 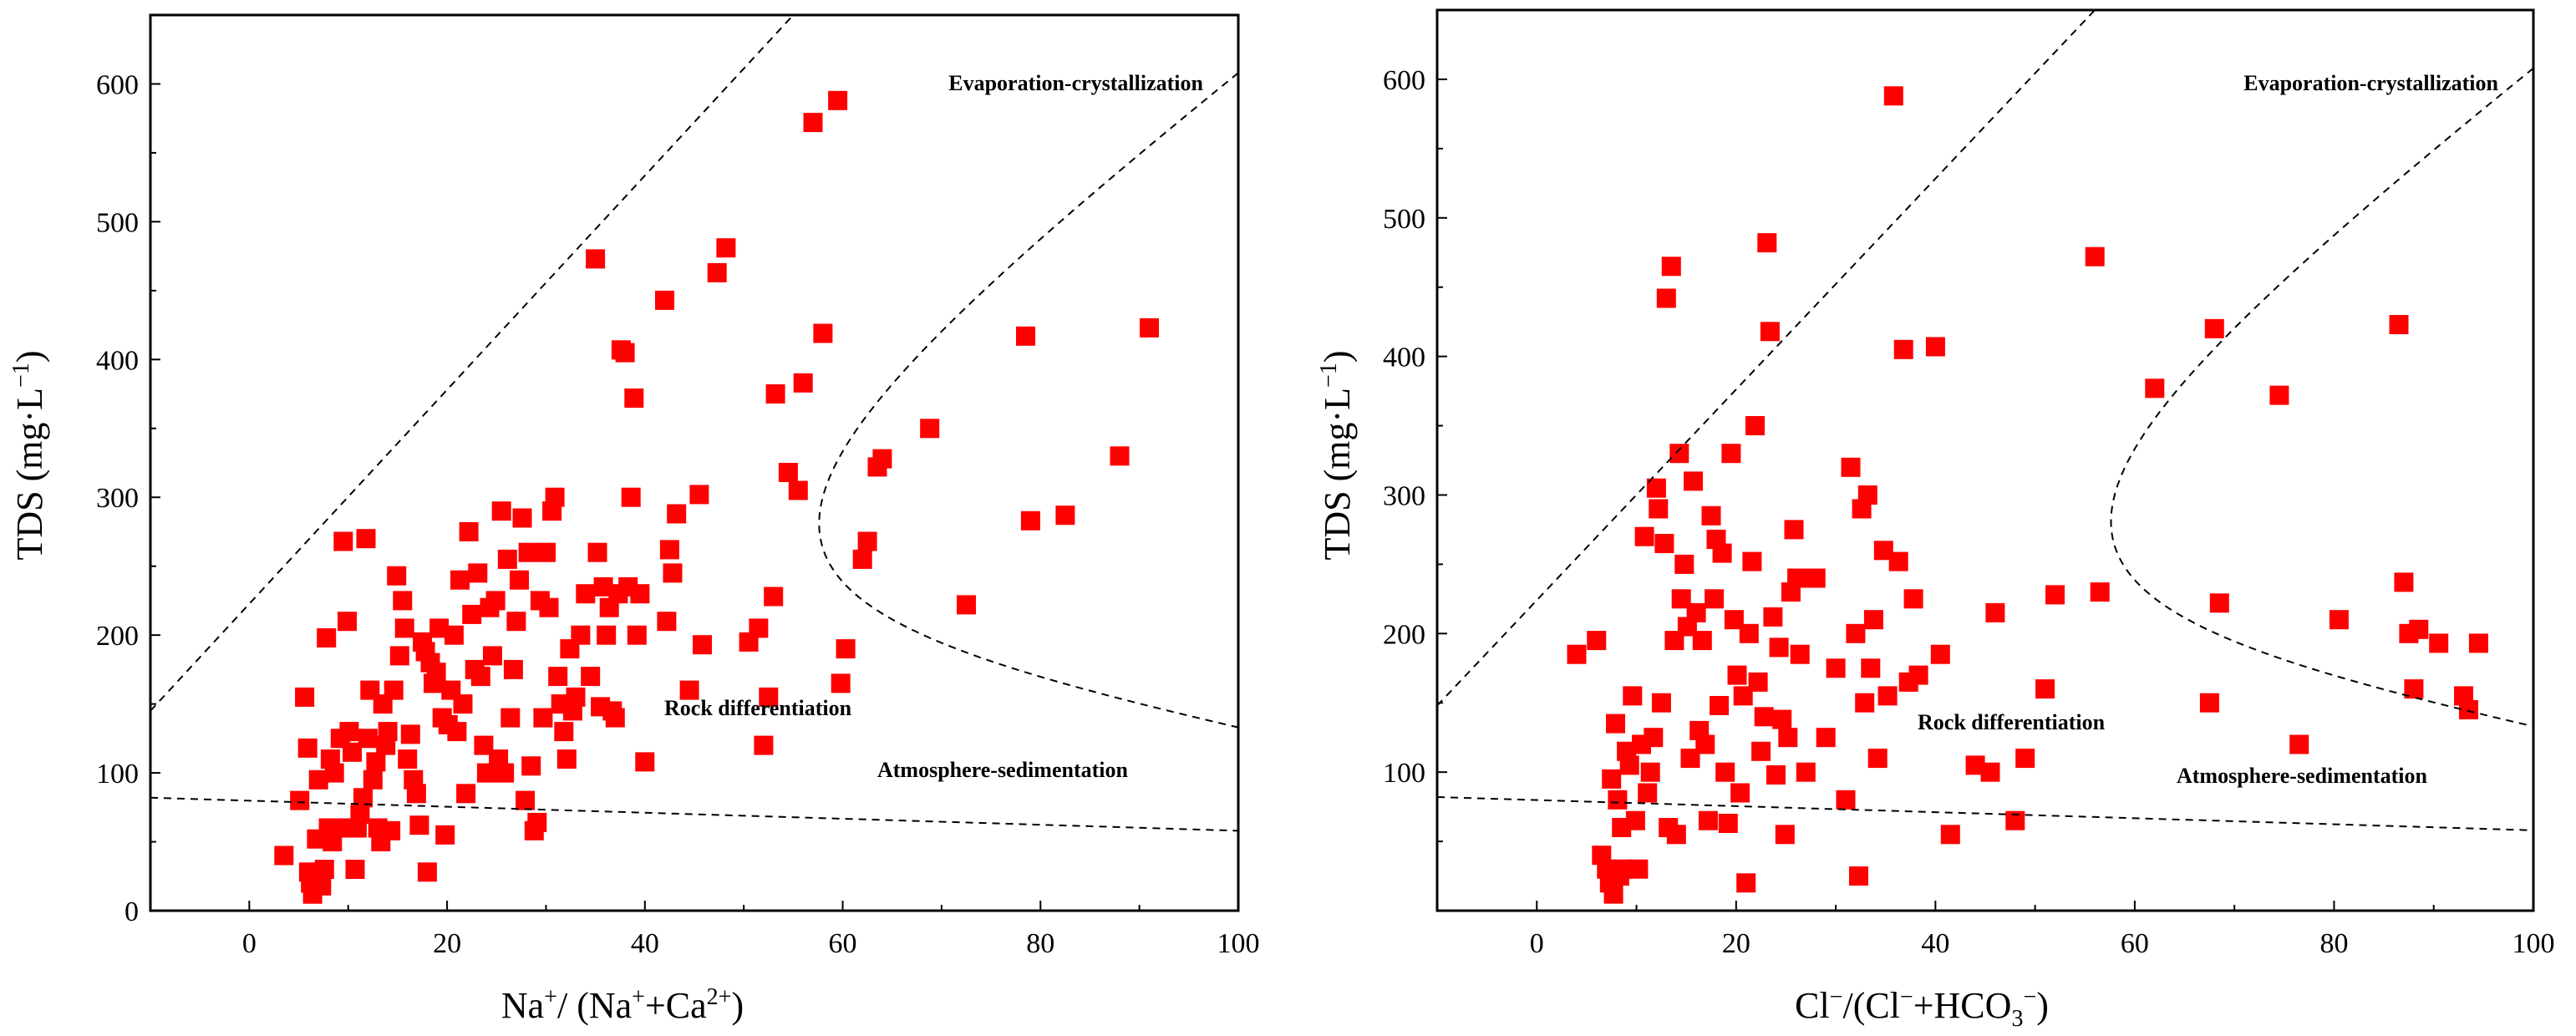 What do you see at coordinates (1736, 943) in the screenshot?
I see `right-x-tick-label: 20` at bounding box center [1736, 943].